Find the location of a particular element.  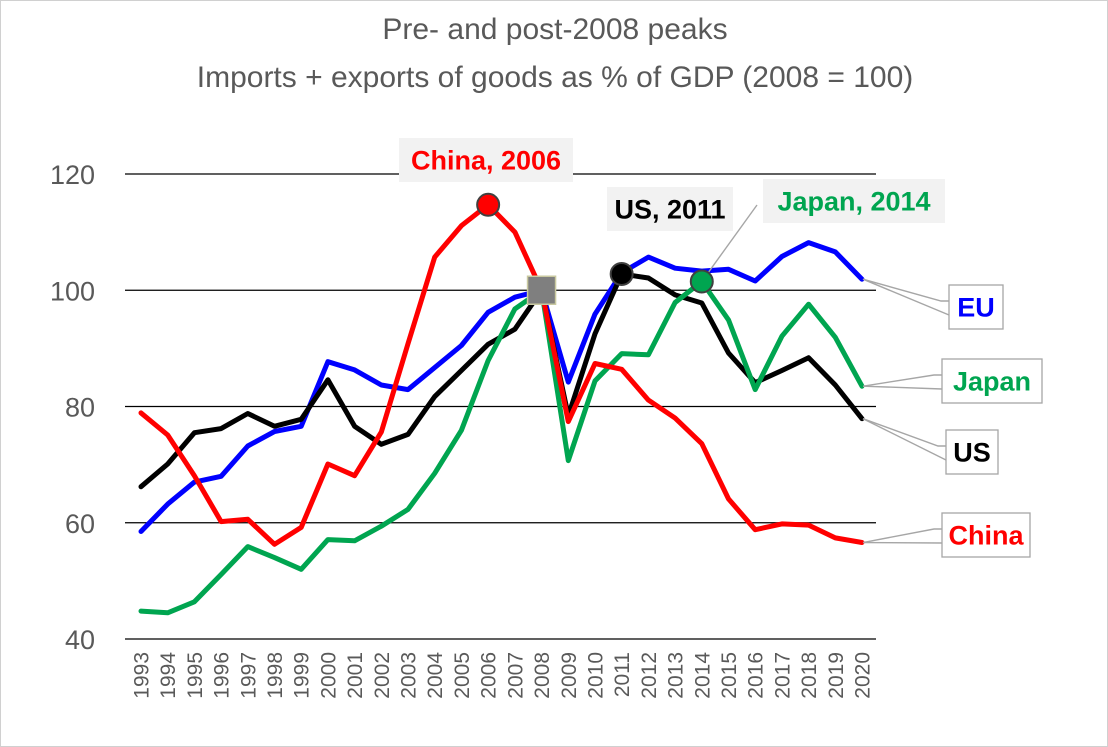

x-tick-label: 2014 is located at coordinates (702, 675).